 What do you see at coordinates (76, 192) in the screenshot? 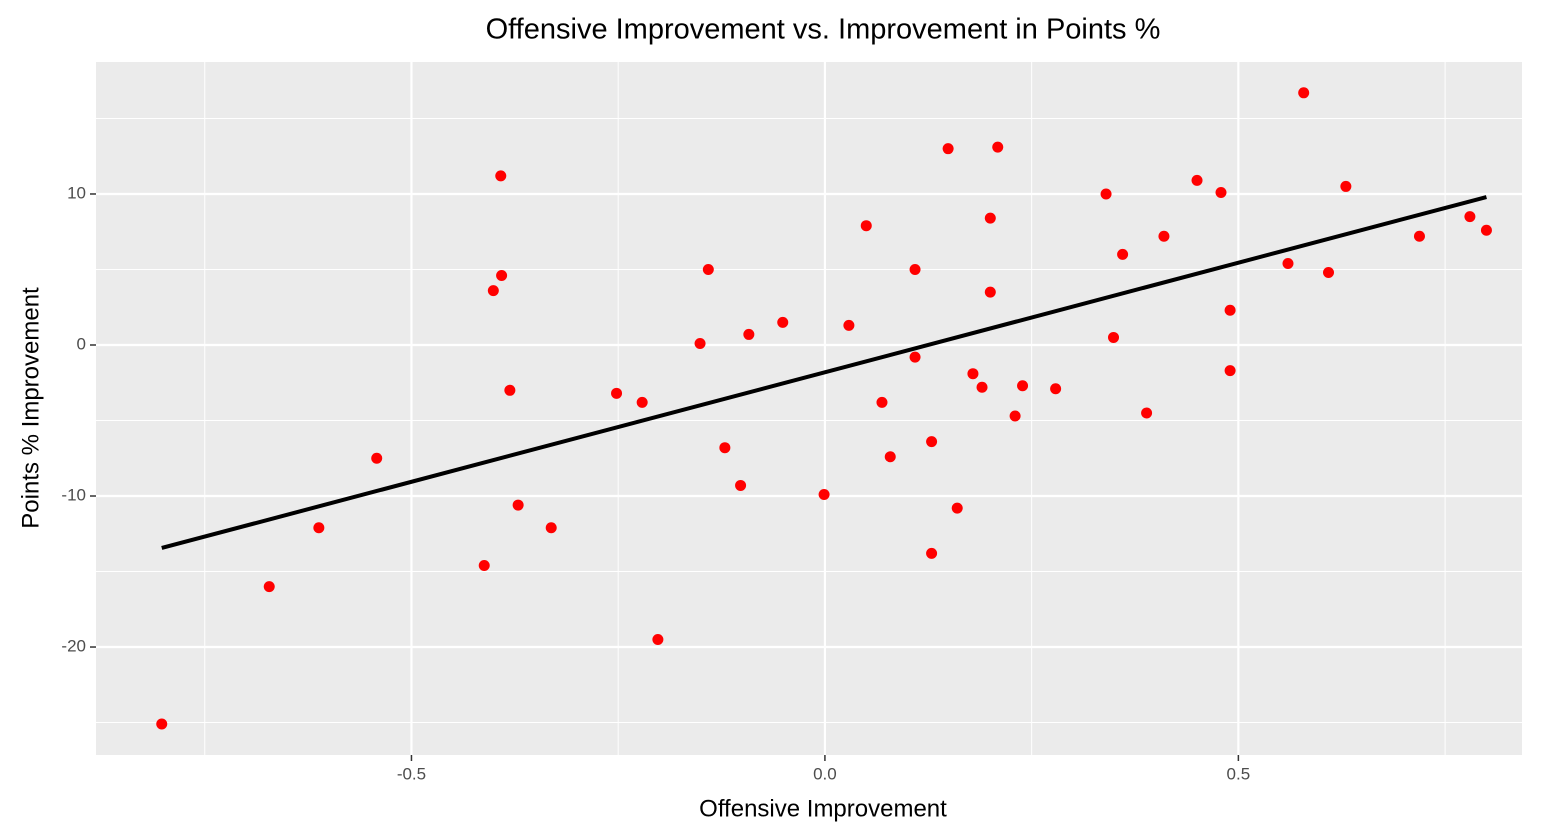
I see `y-tick-label: 10` at bounding box center [76, 192].